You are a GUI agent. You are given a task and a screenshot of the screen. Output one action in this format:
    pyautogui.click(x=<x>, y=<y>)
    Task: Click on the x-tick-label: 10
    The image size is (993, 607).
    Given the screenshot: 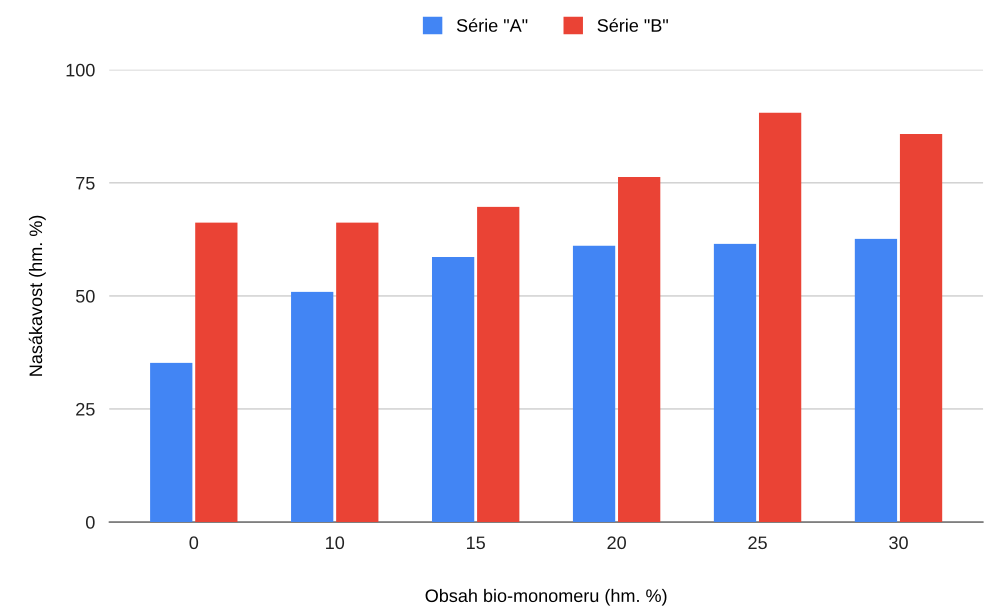 What is the action you would take?
    pyautogui.click(x=335, y=543)
    